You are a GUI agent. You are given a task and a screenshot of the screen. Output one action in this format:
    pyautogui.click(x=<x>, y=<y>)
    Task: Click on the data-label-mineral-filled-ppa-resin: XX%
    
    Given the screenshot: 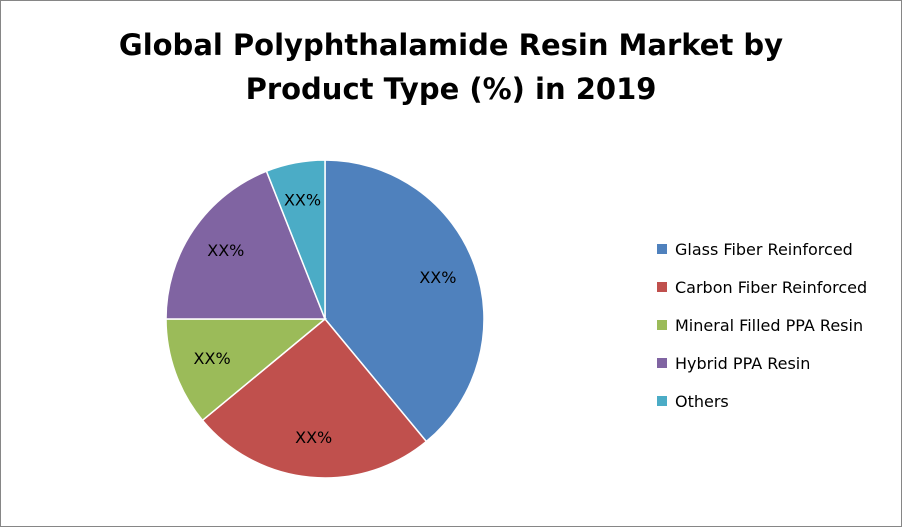 What is the action you would take?
    pyautogui.click(x=212, y=358)
    